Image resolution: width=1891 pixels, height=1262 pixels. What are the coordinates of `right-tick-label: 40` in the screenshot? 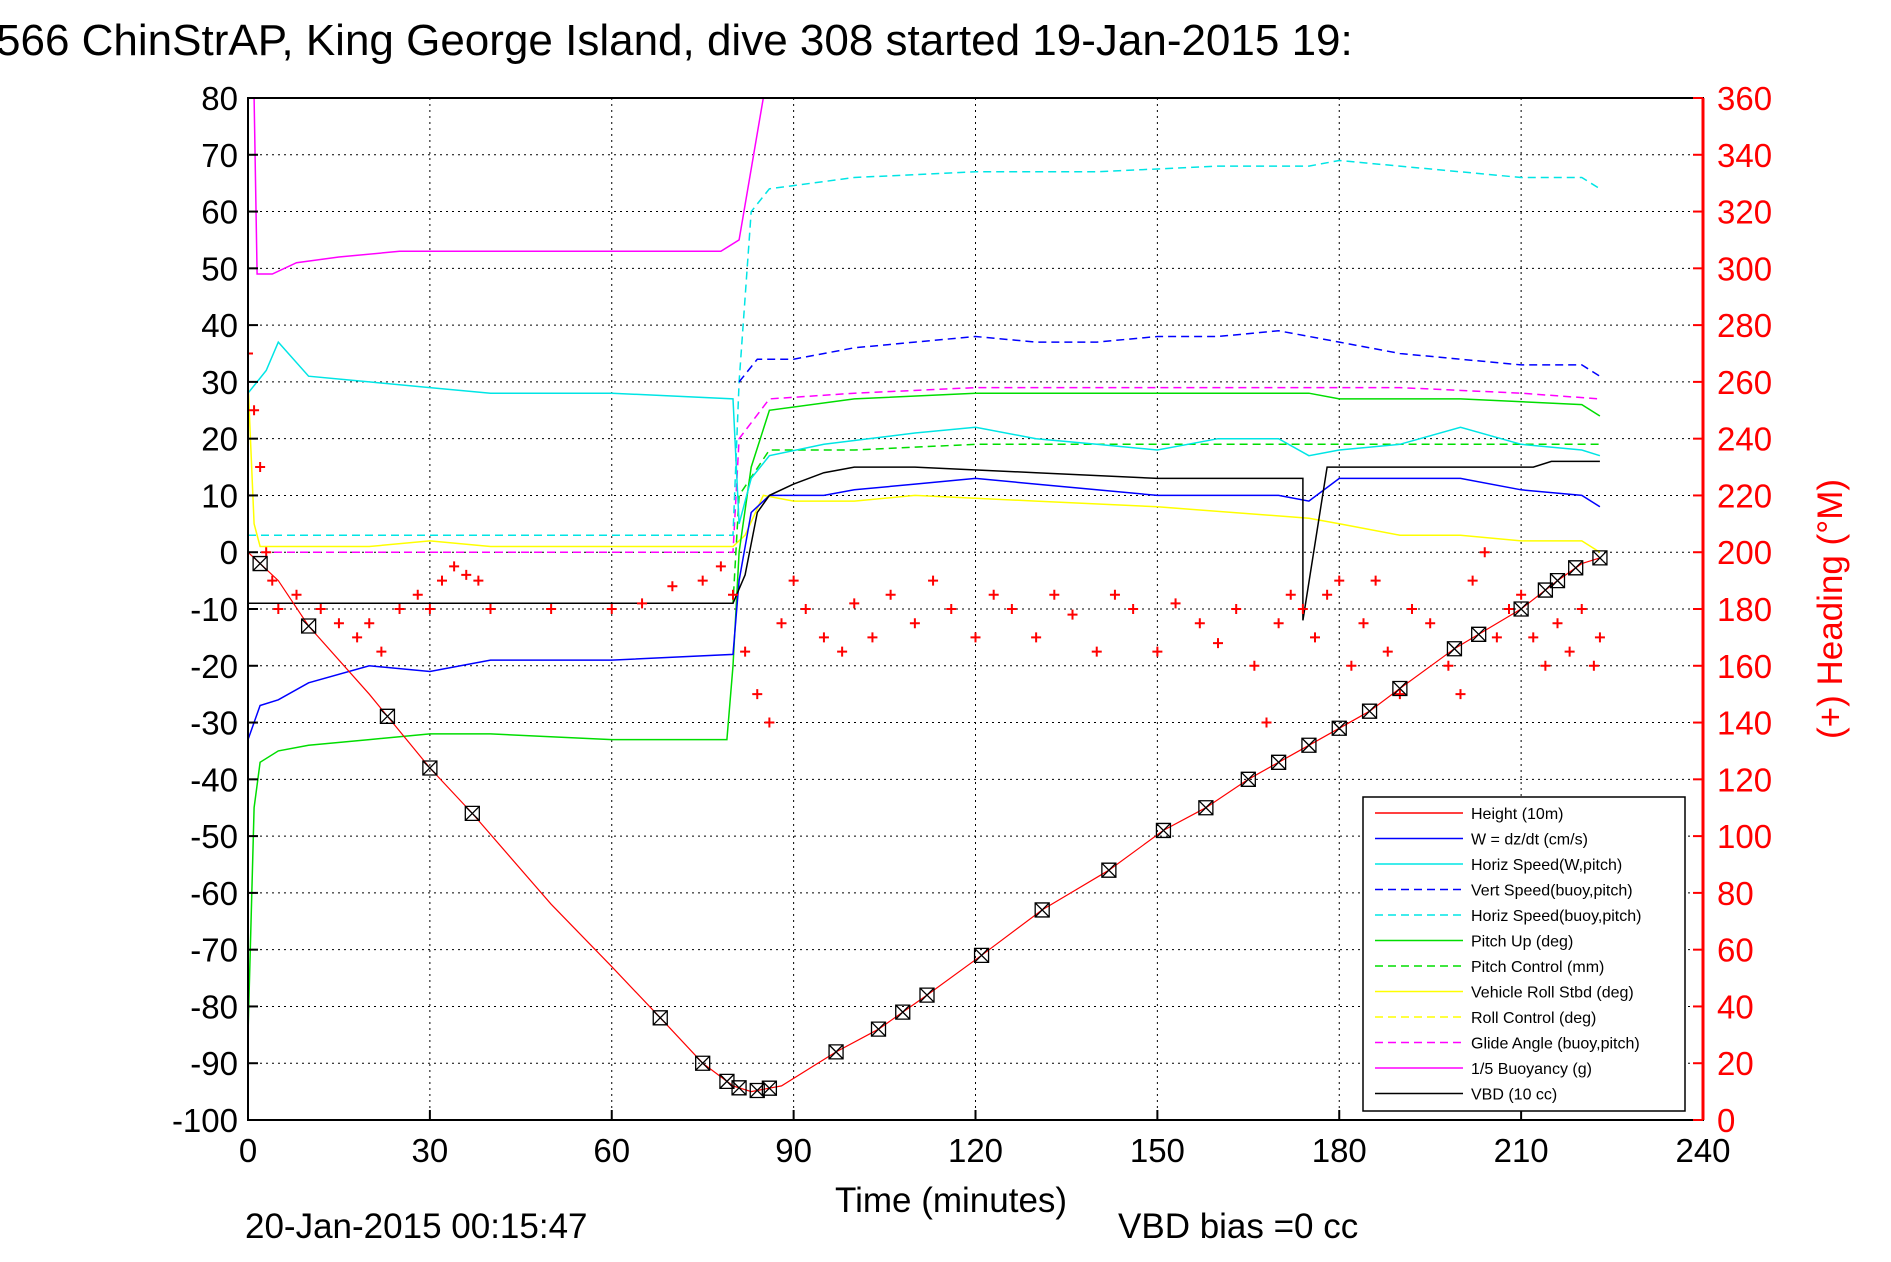 It's located at (1735, 1006).